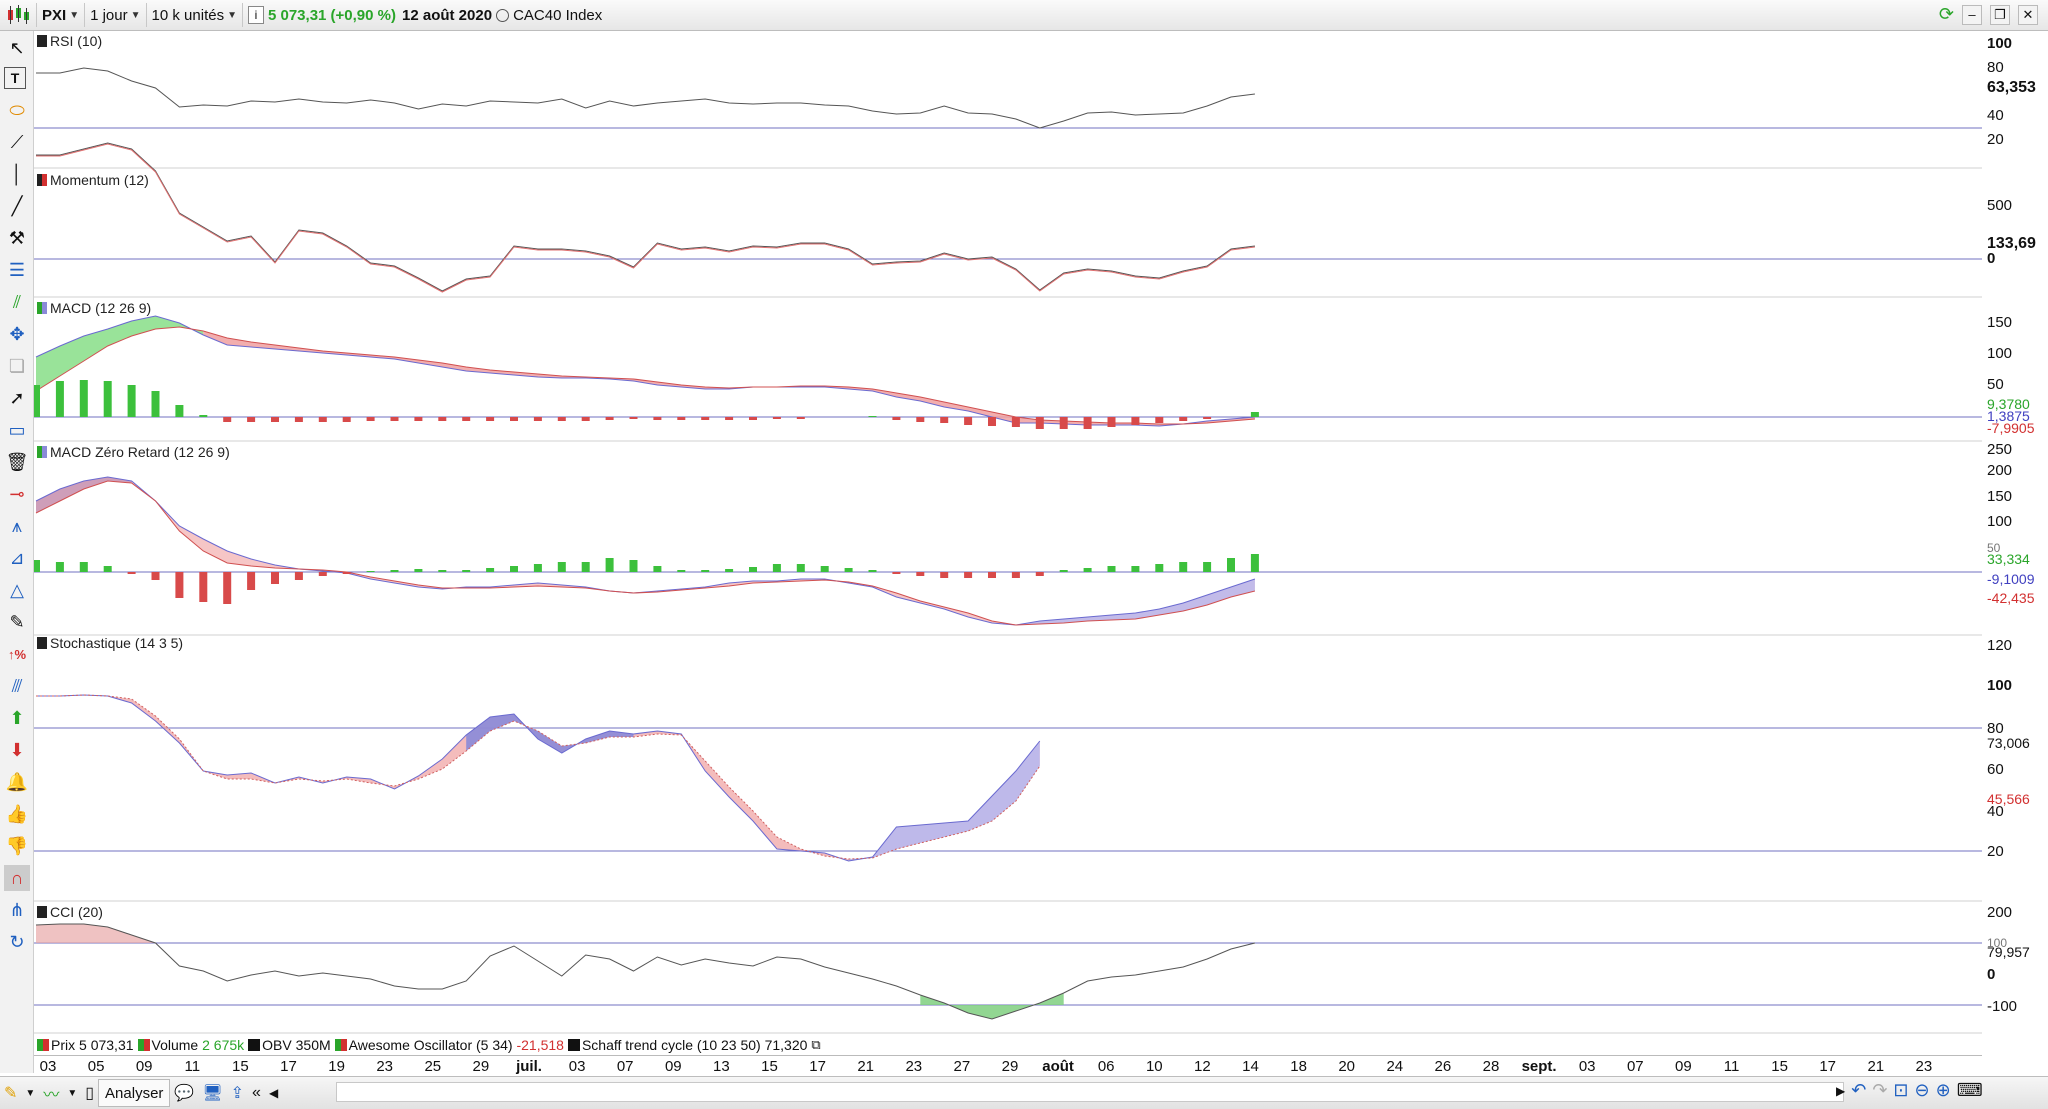 This screenshot has height=1109, width=2048. What do you see at coordinates (449, 1045) in the screenshot?
I see `legend-item-awesome-oscillator: Awesome Oscillator (5 34) -21,518` at bounding box center [449, 1045].